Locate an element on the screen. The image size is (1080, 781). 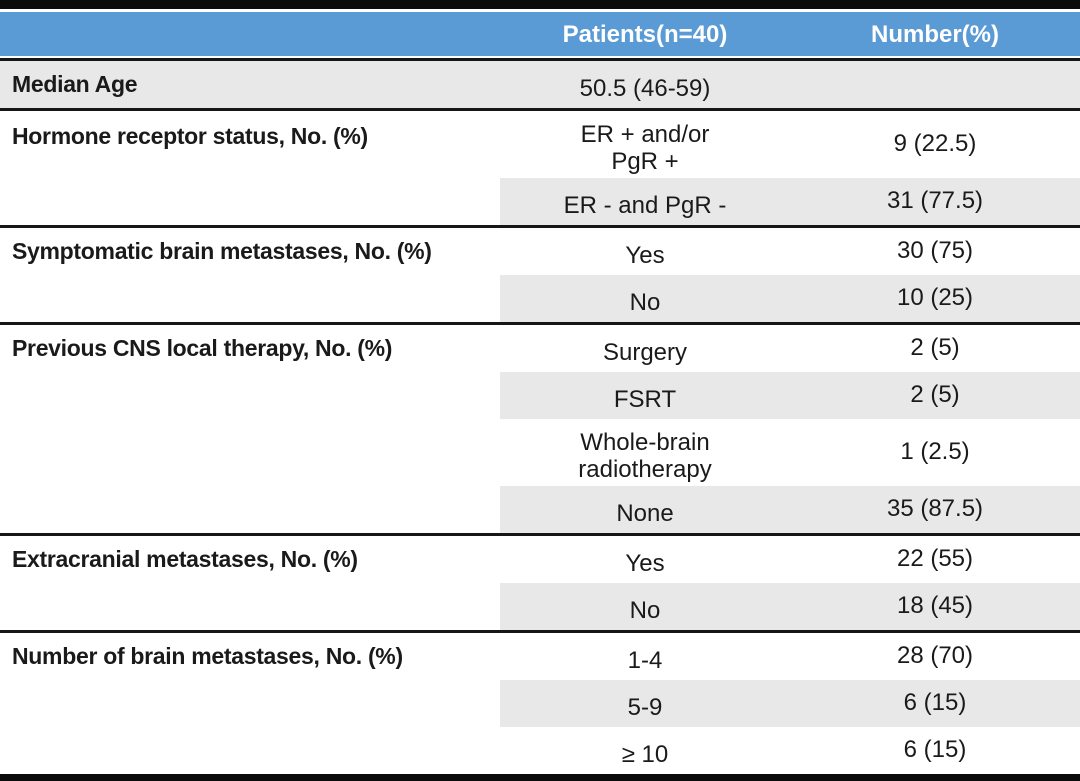
category-cell: 1-4 is located at coordinates (645, 660).